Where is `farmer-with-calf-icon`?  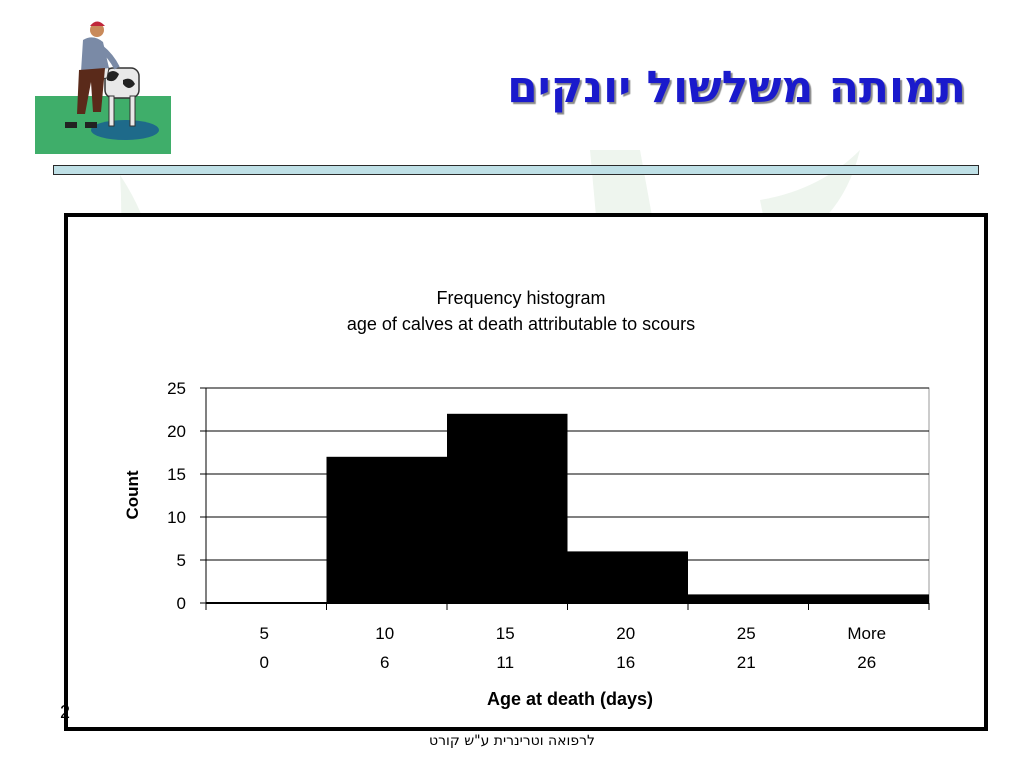
farmer-with-calf-icon is located at coordinates (103, 87).